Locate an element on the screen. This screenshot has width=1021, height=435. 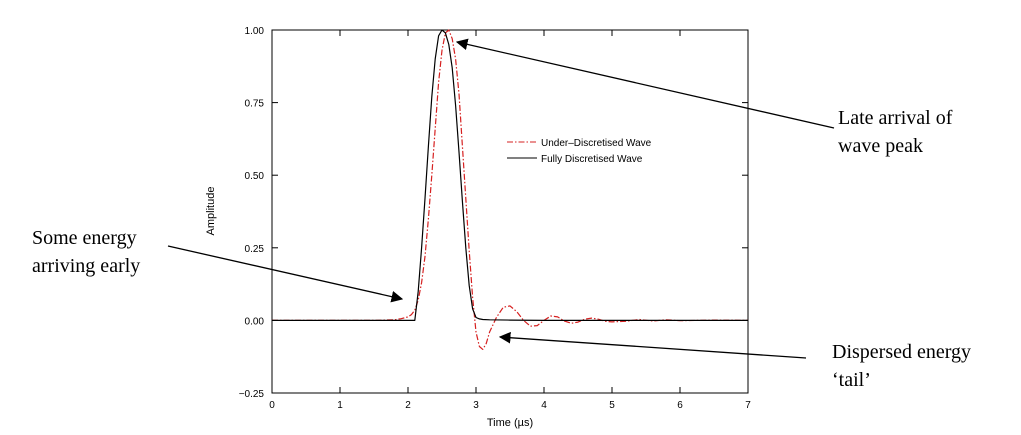
legend-label-fully-discretised: Fully Discretised Wave is located at coordinates (592, 159).